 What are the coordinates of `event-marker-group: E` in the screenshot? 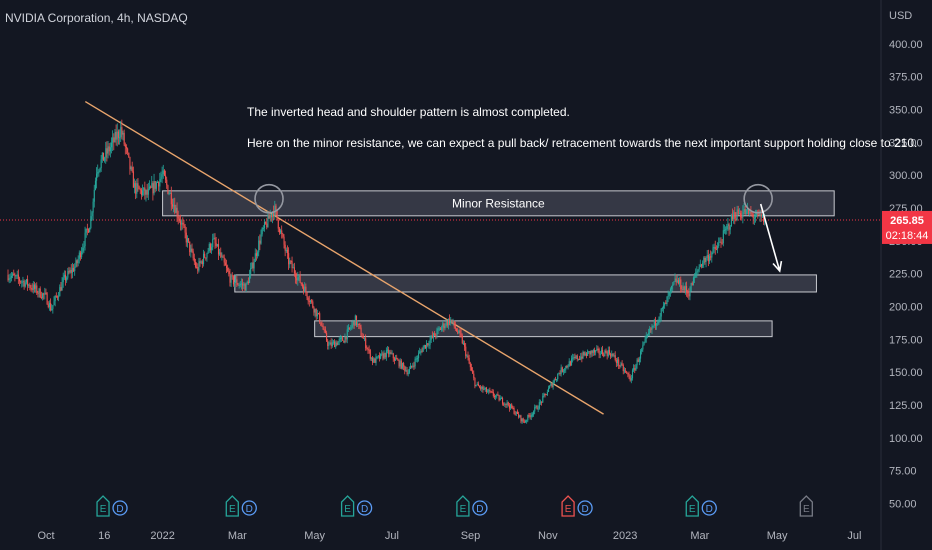 It's located at (806, 506).